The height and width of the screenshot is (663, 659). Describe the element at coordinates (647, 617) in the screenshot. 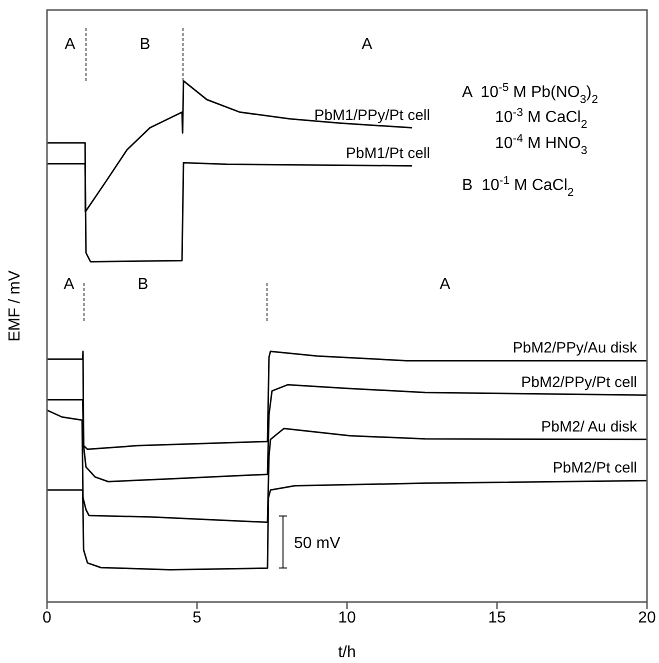

I see `x-tick-label: 20` at that location.